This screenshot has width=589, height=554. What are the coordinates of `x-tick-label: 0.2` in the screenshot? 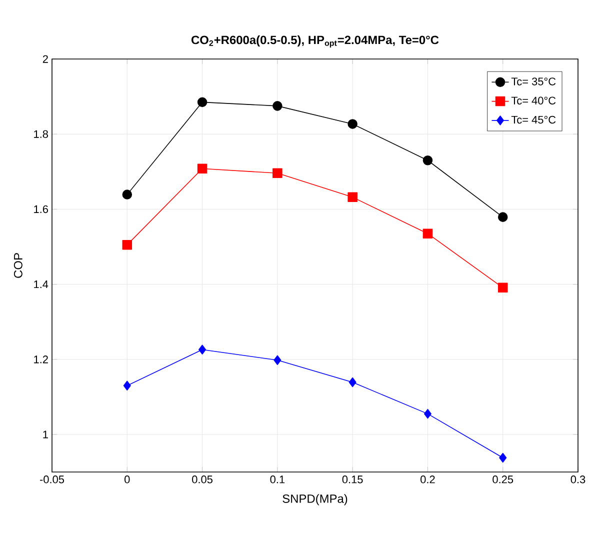 It's located at (427, 480).